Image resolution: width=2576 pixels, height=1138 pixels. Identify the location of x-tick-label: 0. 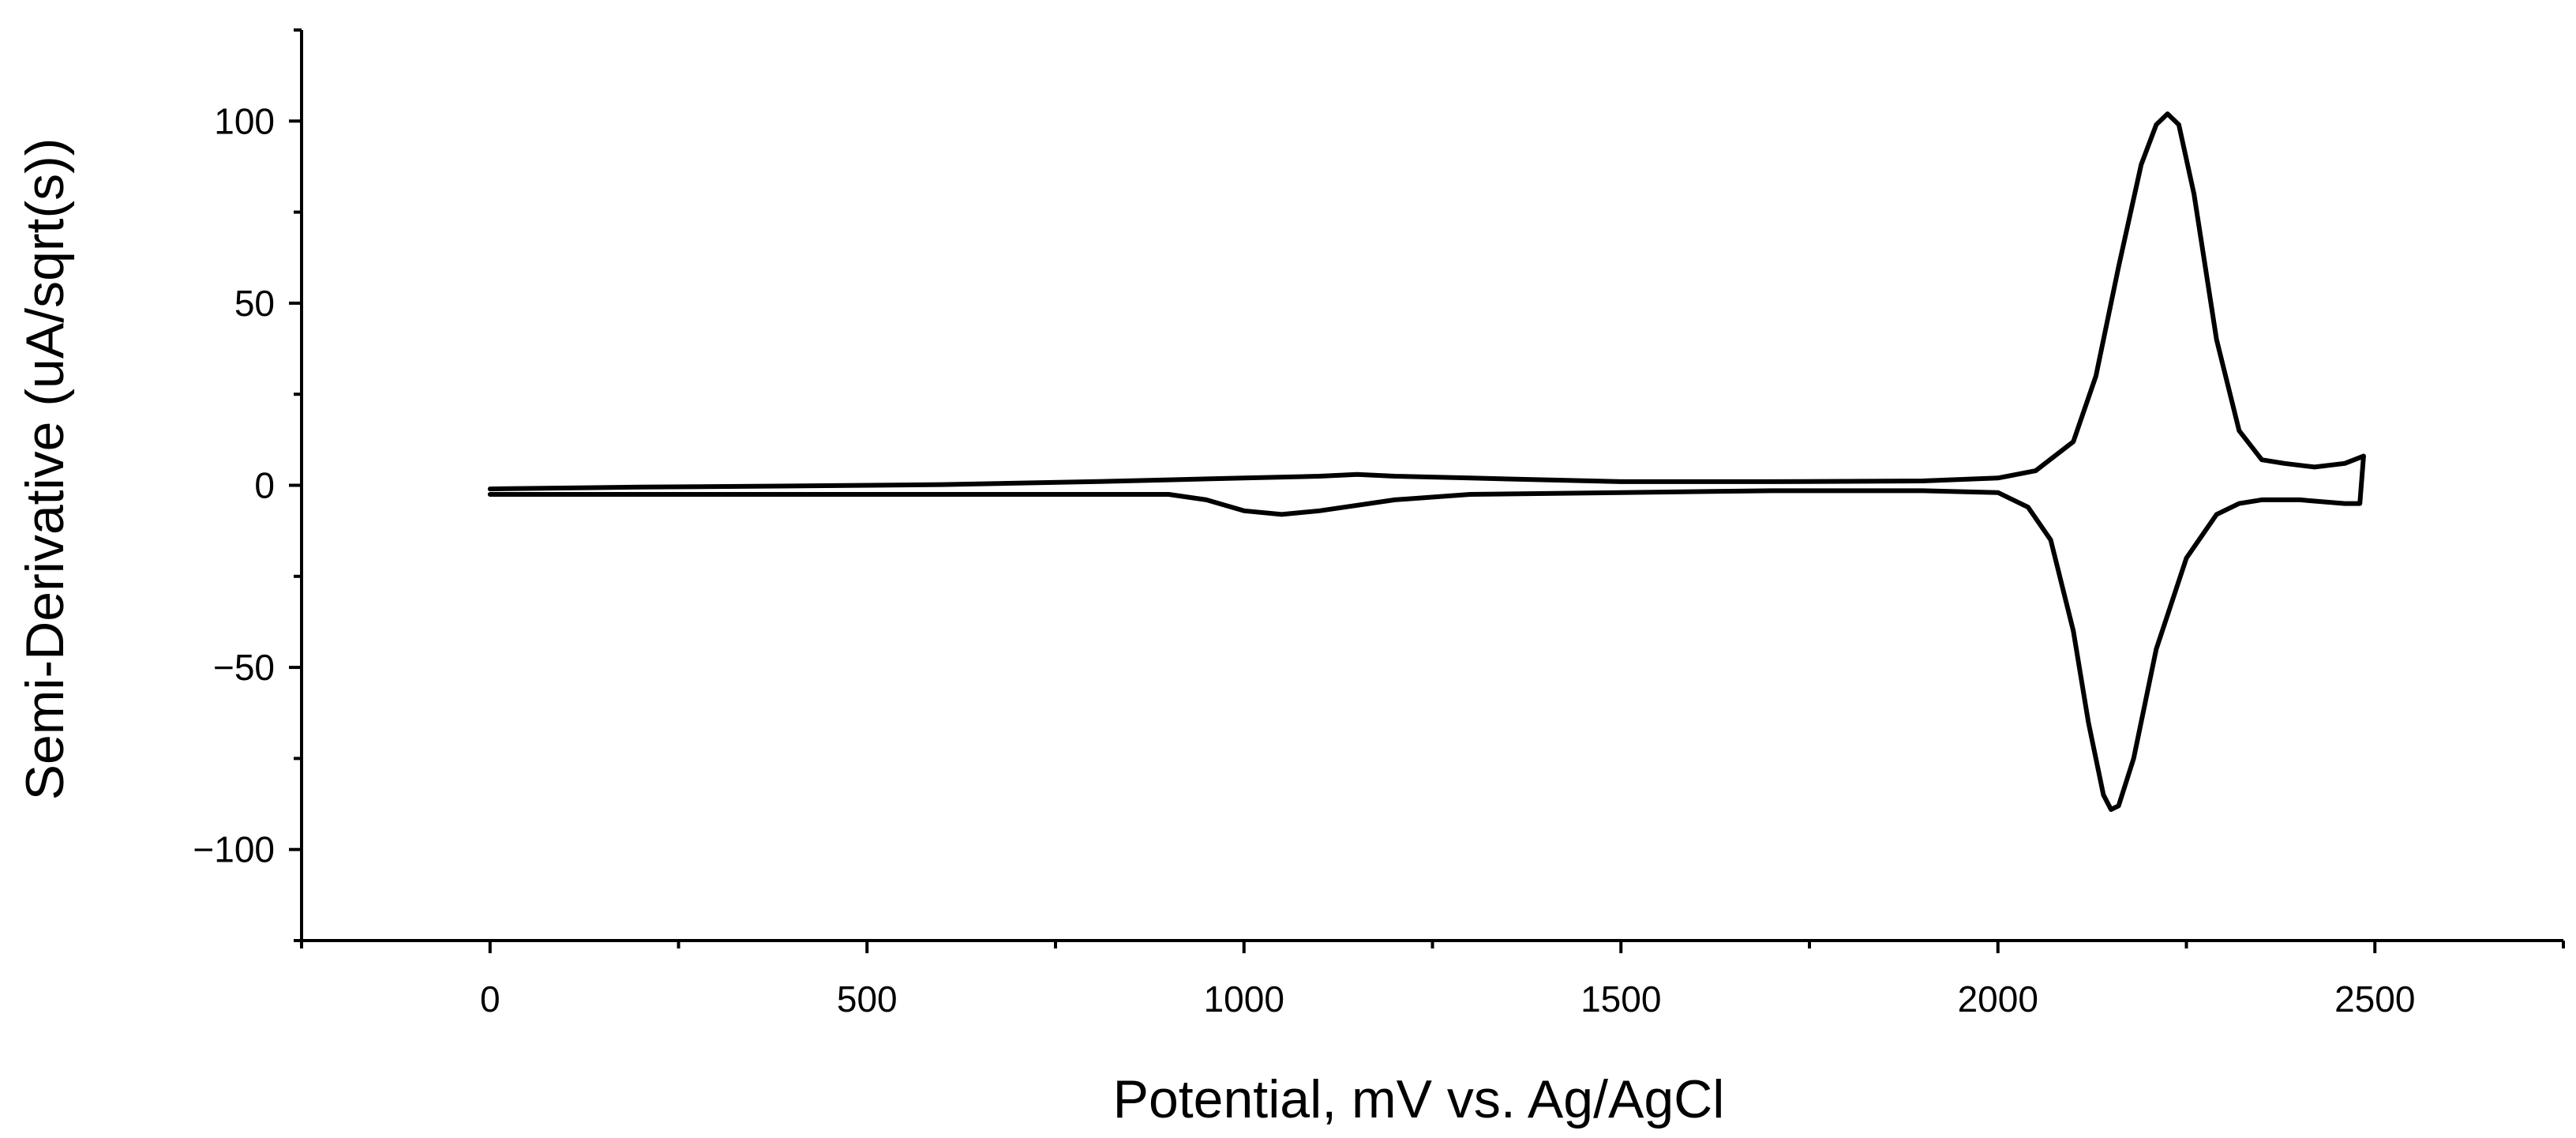
(490, 999).